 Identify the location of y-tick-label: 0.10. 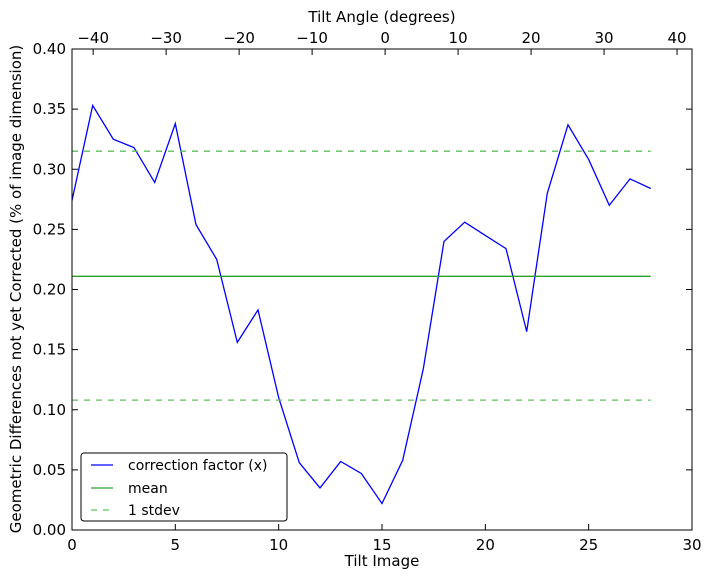
(49, 410).